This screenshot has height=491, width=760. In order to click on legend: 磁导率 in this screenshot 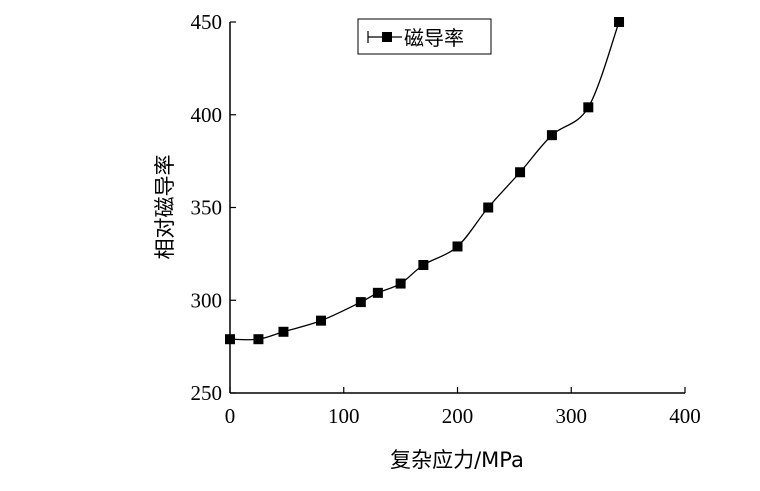, I will do `click(424, 36)`.